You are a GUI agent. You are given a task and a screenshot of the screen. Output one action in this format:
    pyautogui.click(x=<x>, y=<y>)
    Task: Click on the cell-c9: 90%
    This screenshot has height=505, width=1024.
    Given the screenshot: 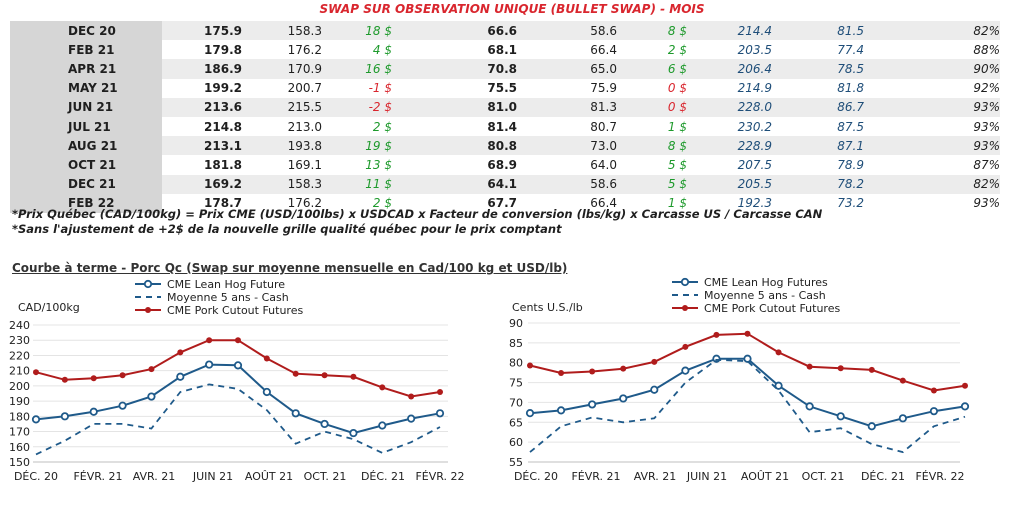 What is the action you would take?
    pyautogui.click(x=932, y=69)
    